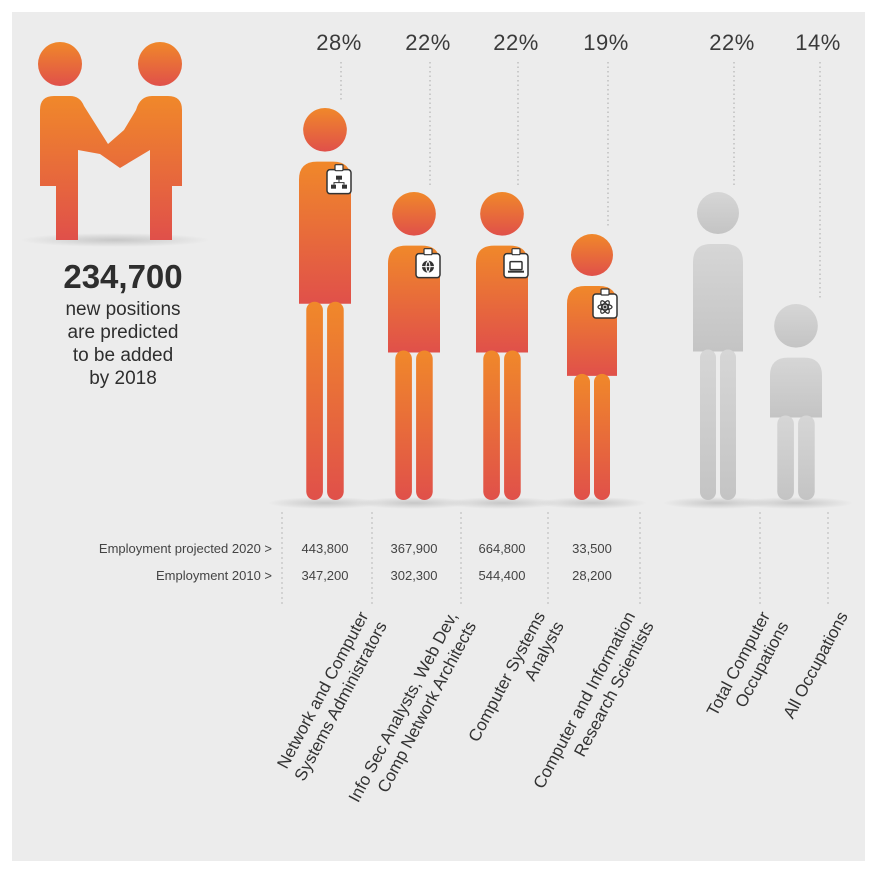 This screenshot has width=877, height=873. Describe the element at coordinates (502, 548) in the screenshot. I see `employment-2020-value: 664,800` at that location.